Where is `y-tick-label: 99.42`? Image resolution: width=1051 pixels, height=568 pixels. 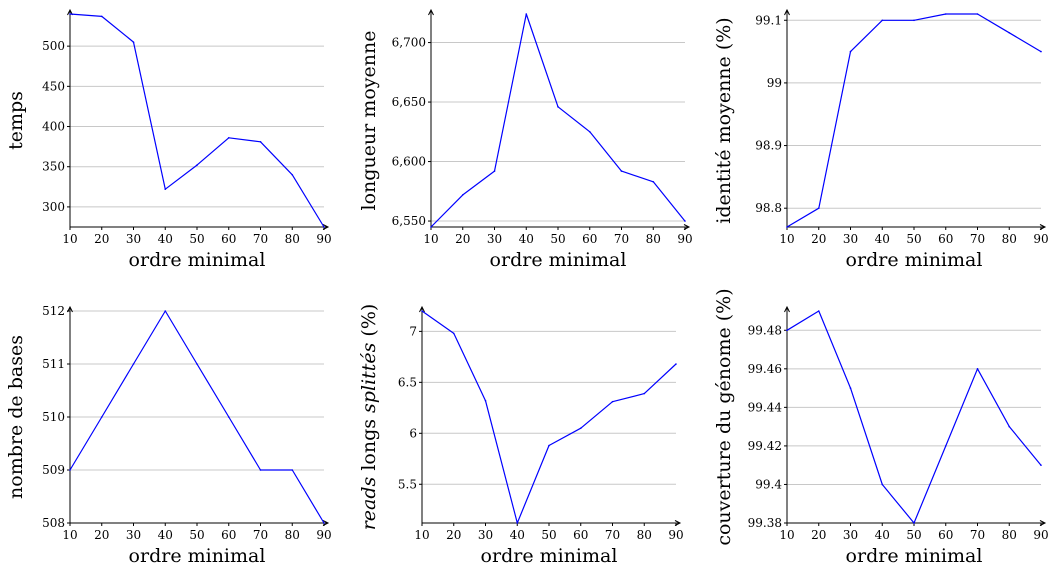
y-tick-label: 99.42 is located at coordinates (765, 446).